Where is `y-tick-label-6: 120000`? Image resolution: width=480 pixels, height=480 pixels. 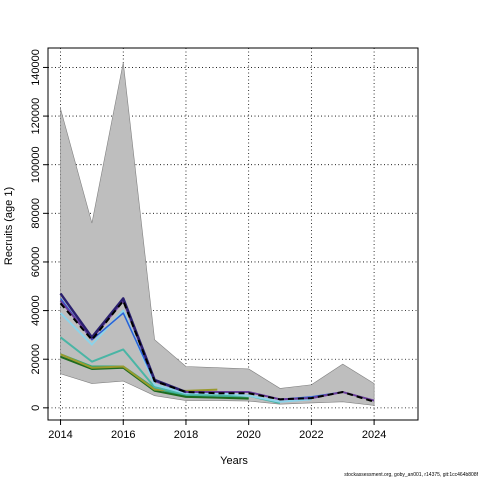 y-tick-label-6: 120000 is located at coordinates (36, 116).